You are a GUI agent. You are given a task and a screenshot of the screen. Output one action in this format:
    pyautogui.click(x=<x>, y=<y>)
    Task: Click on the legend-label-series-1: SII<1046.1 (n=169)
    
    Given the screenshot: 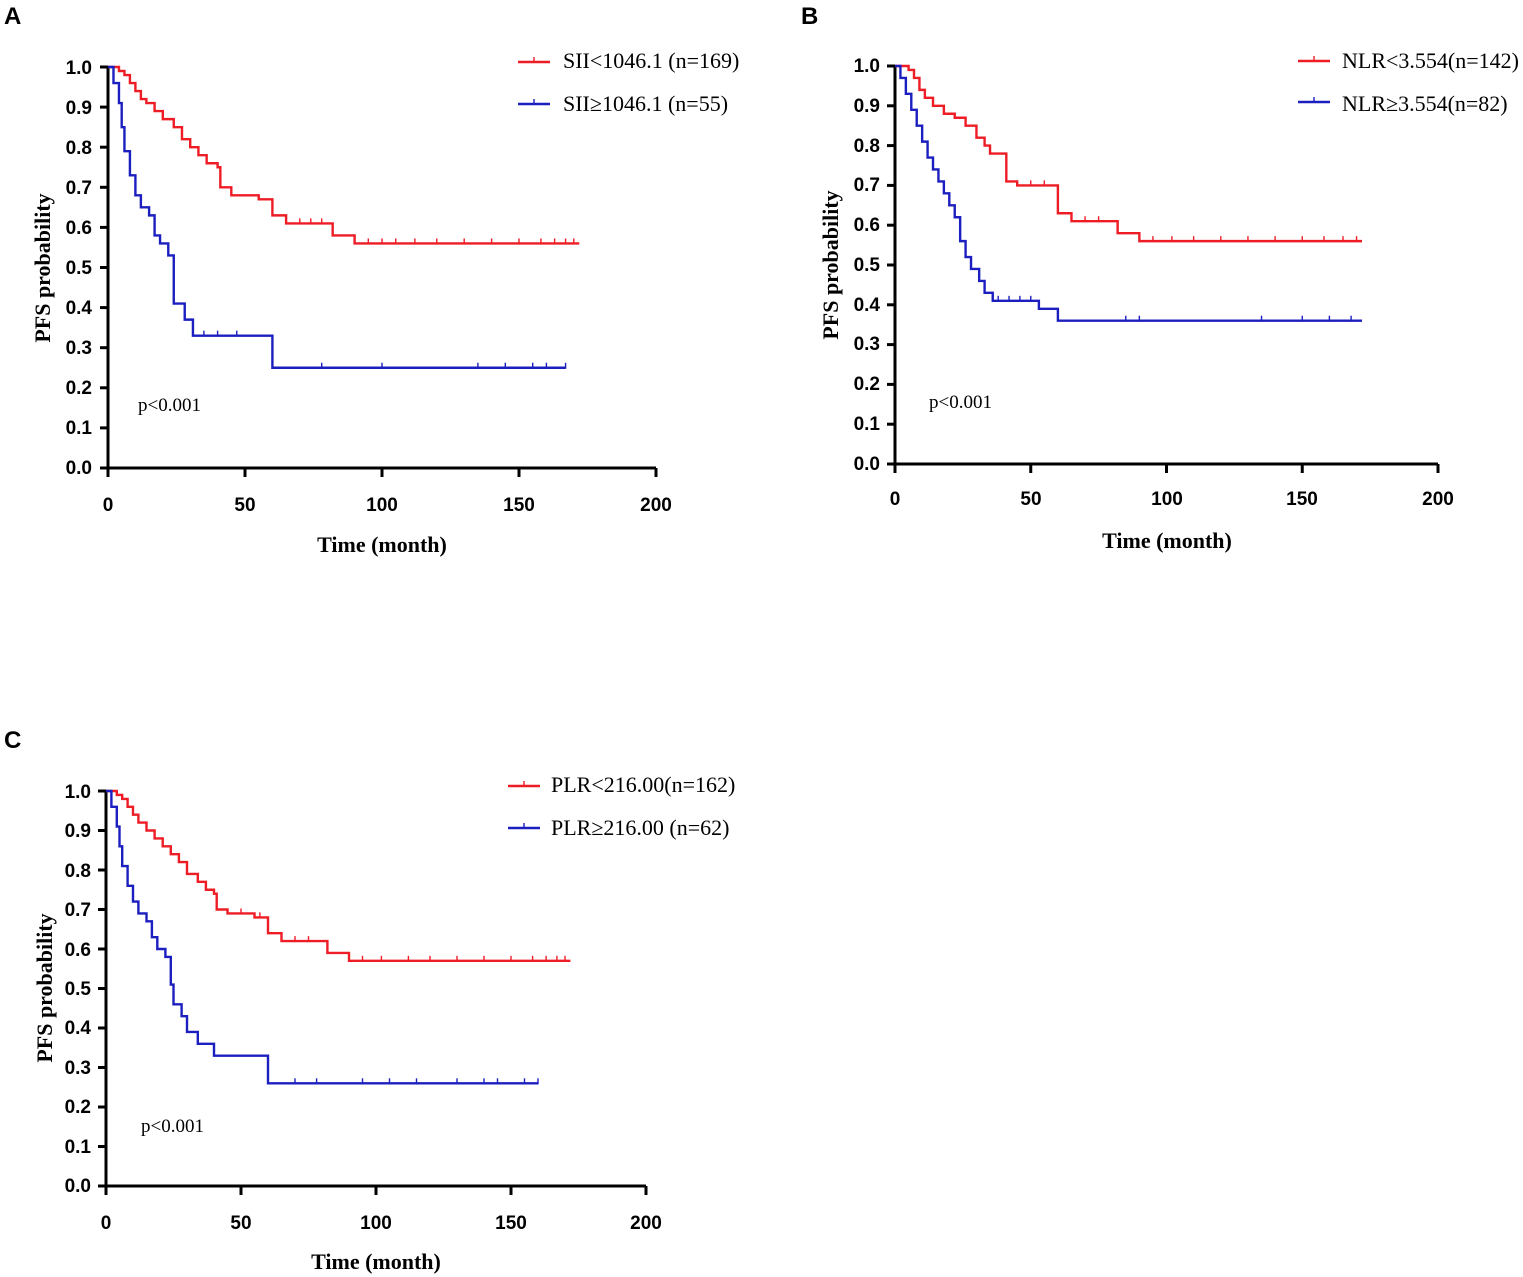 What is the action you would take?
    pyautogui.click(x=651, y=60)
    